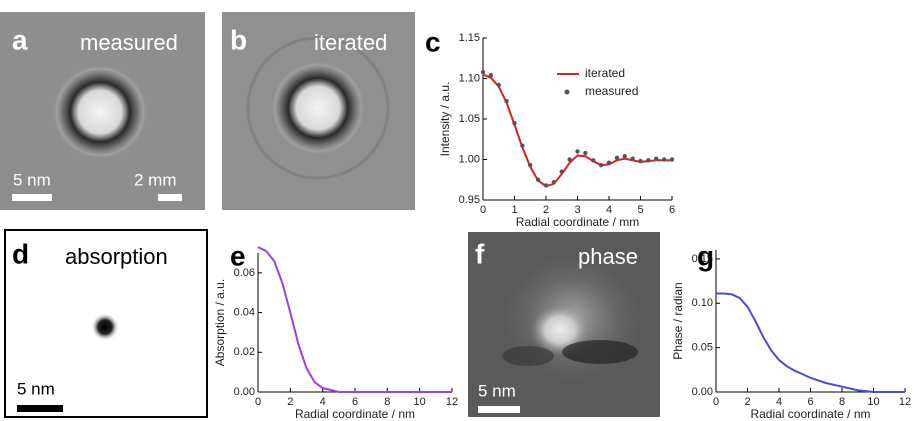  I want to click on y-tick-label: 1.15, so click(469, 38).